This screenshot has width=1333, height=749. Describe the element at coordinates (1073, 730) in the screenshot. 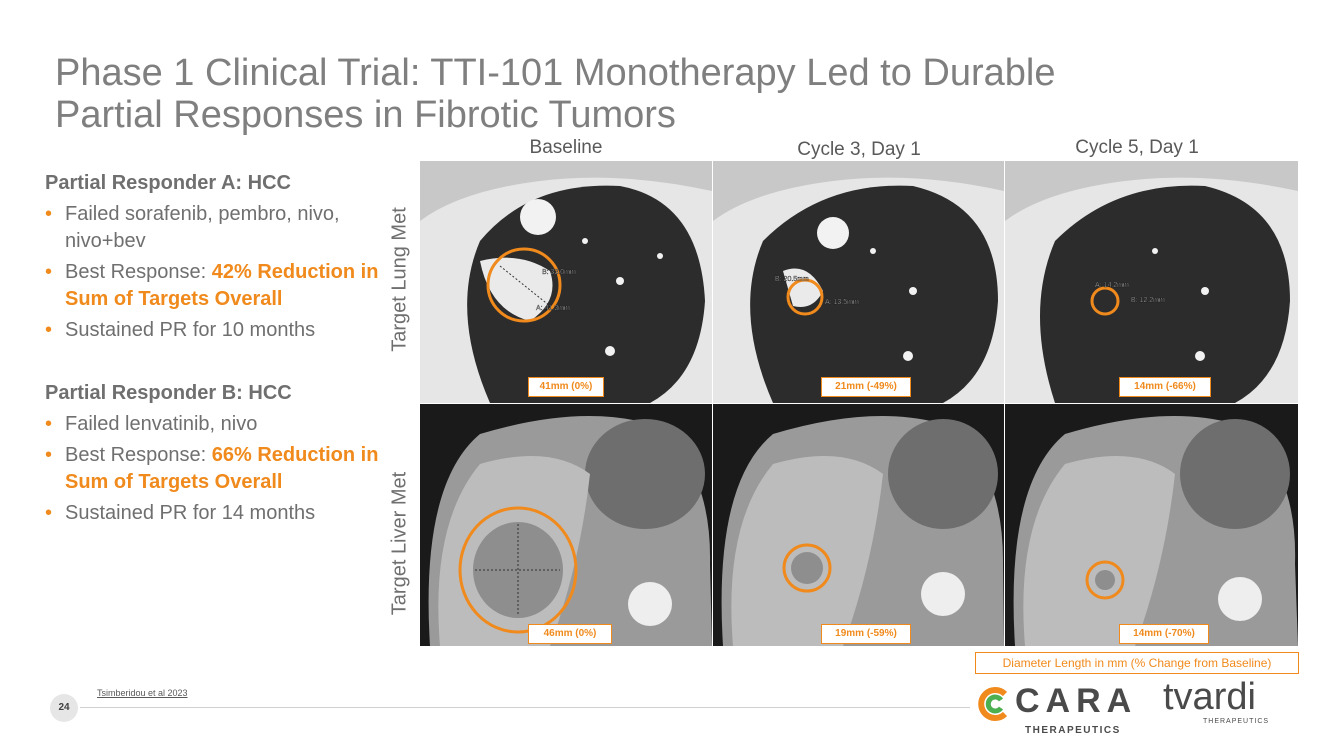

I see `cara-logo-subtext: THERAPEUTICS` at that location.